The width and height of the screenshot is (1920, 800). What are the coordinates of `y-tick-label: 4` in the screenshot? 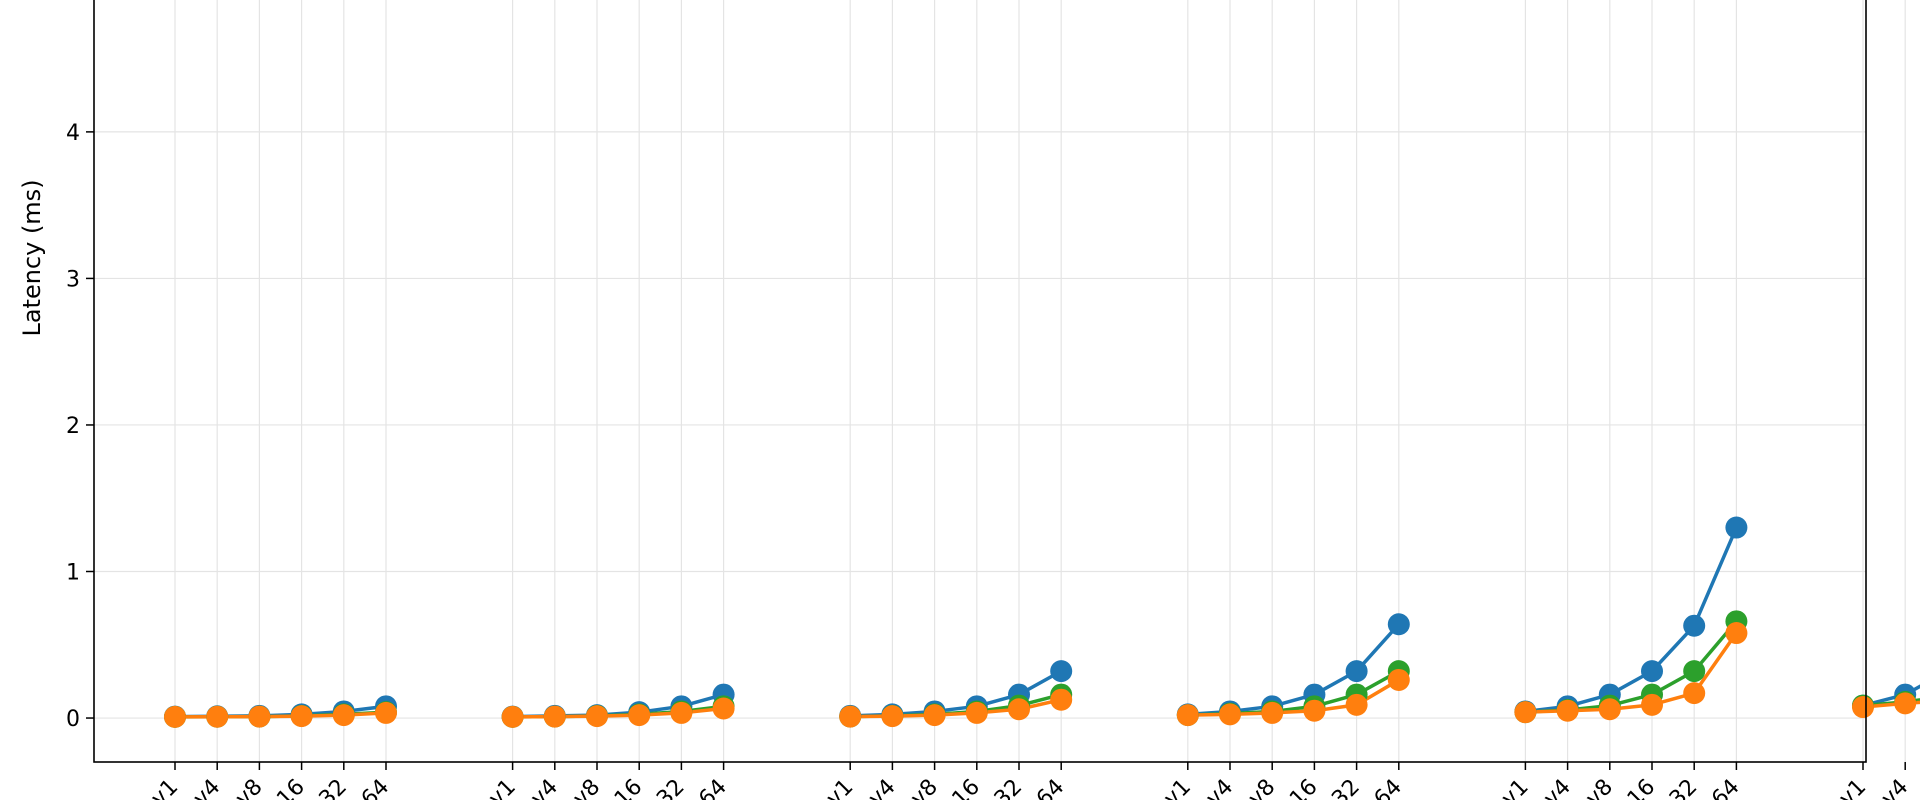 It's located at (73, 133).